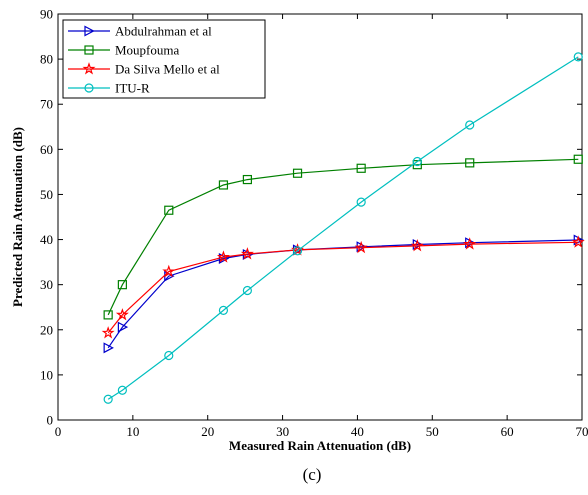 This screenshot has width=588, height=495. I want to click on y-tick-label: 80, so click(46, 59).